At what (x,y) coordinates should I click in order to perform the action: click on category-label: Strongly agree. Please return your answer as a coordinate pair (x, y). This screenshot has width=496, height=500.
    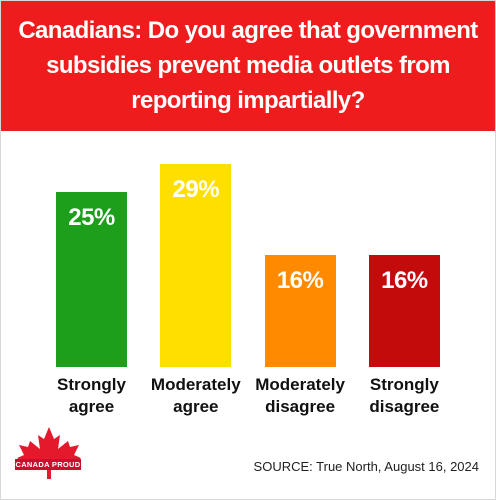
    Looking at the image, I should click on (91, 395).